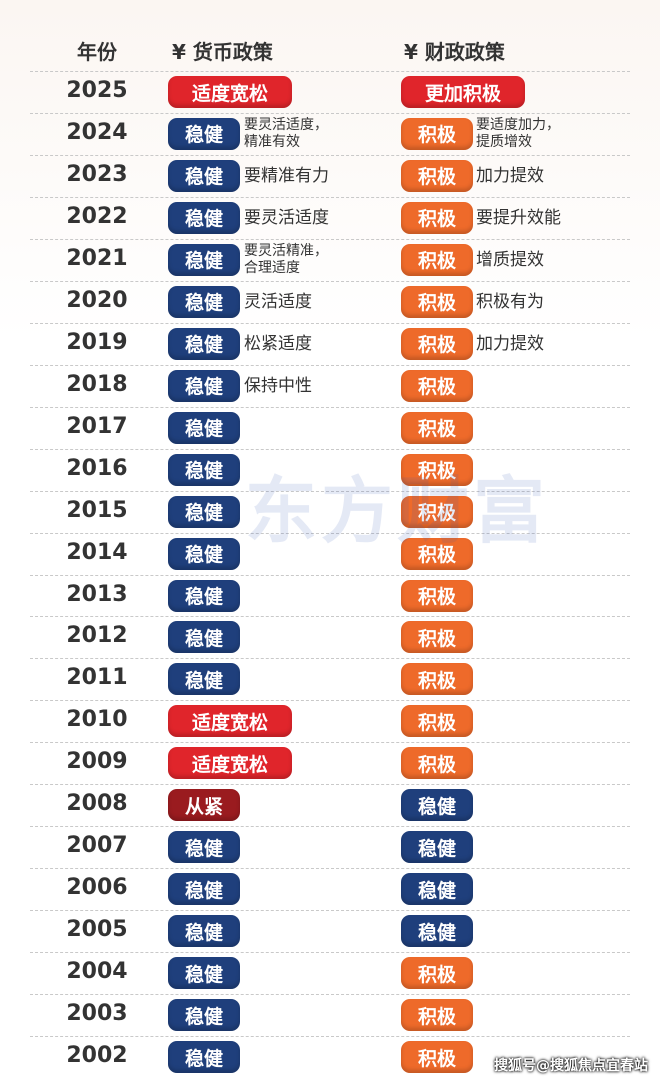  I want to click on note-line: 保持中性, so click(278, 385).